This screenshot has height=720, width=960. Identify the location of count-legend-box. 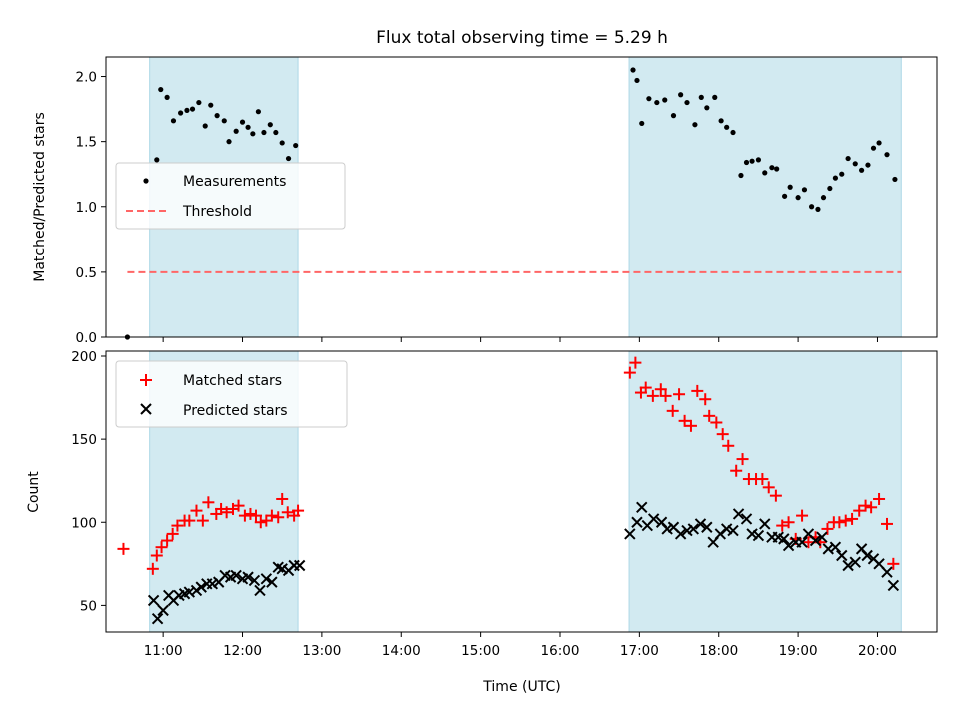
(231, 394).